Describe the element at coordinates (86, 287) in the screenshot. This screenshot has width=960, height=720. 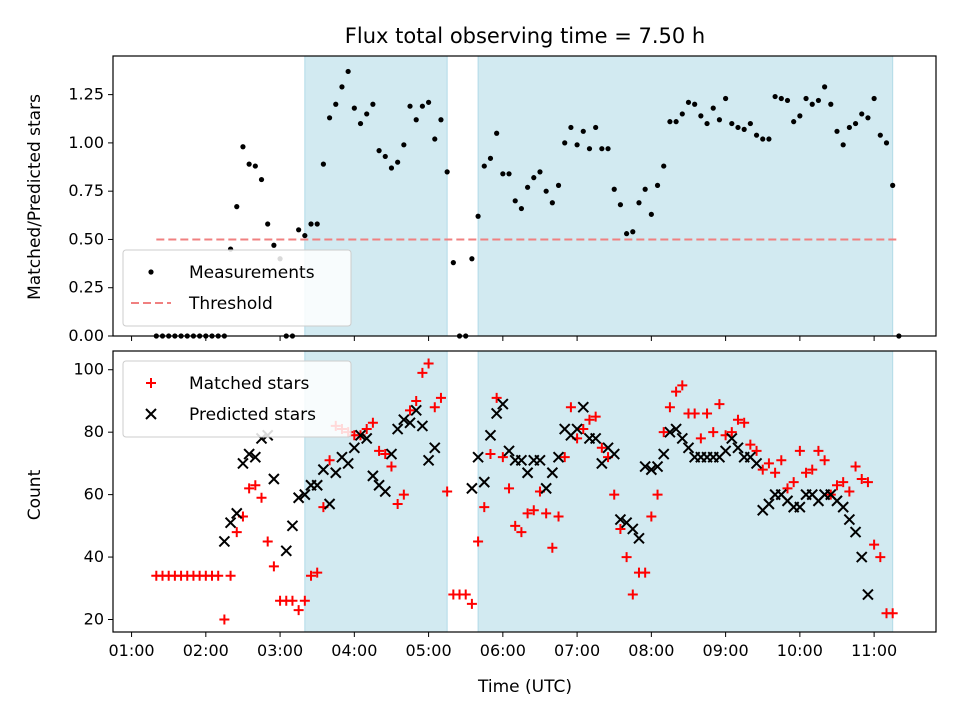
I see `y-tick-label: 0.25` at that location.